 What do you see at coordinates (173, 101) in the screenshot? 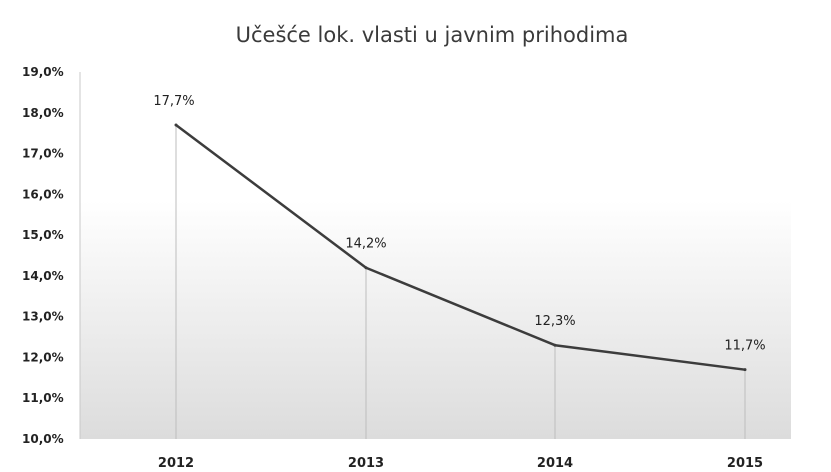
I see `data-label: 17,7%` at bounding box center [173, 101].